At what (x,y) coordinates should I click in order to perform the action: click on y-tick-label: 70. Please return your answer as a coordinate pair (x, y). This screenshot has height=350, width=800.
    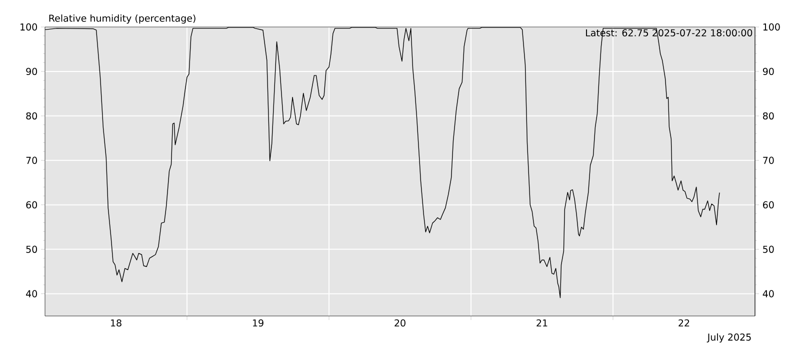
    Looking at the image, I should click on (32, 160).